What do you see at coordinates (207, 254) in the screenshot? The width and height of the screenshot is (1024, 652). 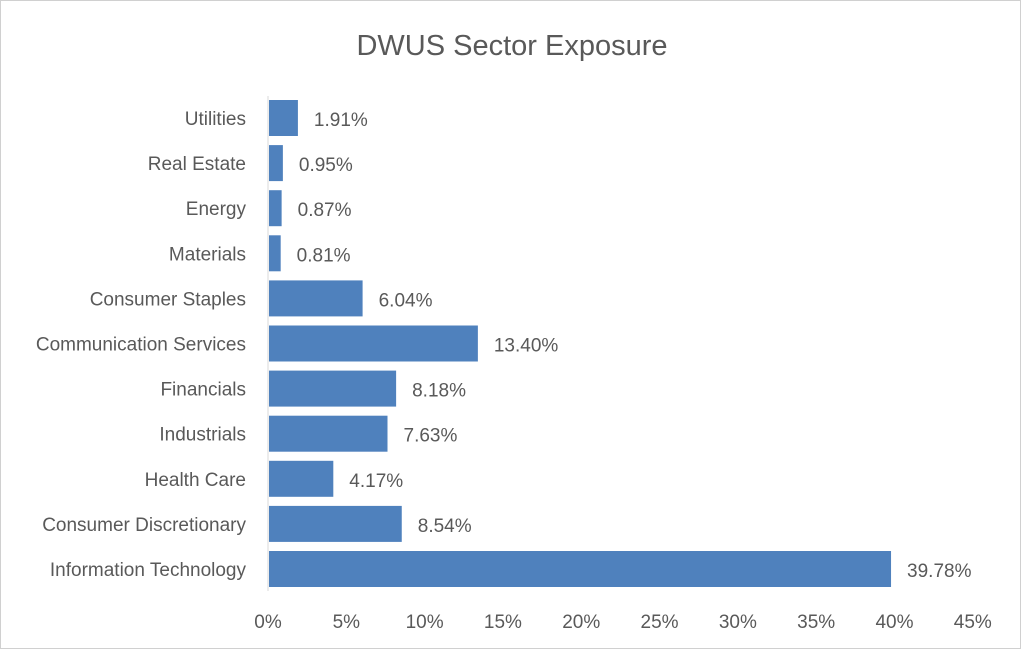 I see `category-label: Materials` at bounding box center [207, 254].